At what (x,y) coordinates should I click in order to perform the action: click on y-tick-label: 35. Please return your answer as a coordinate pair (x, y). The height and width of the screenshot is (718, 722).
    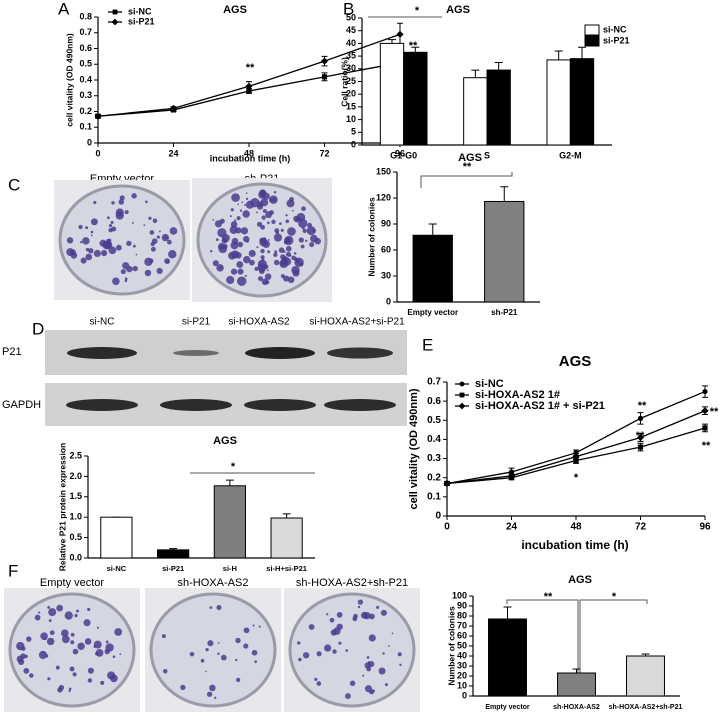
    Looking at the image, I should click on (351, 55).